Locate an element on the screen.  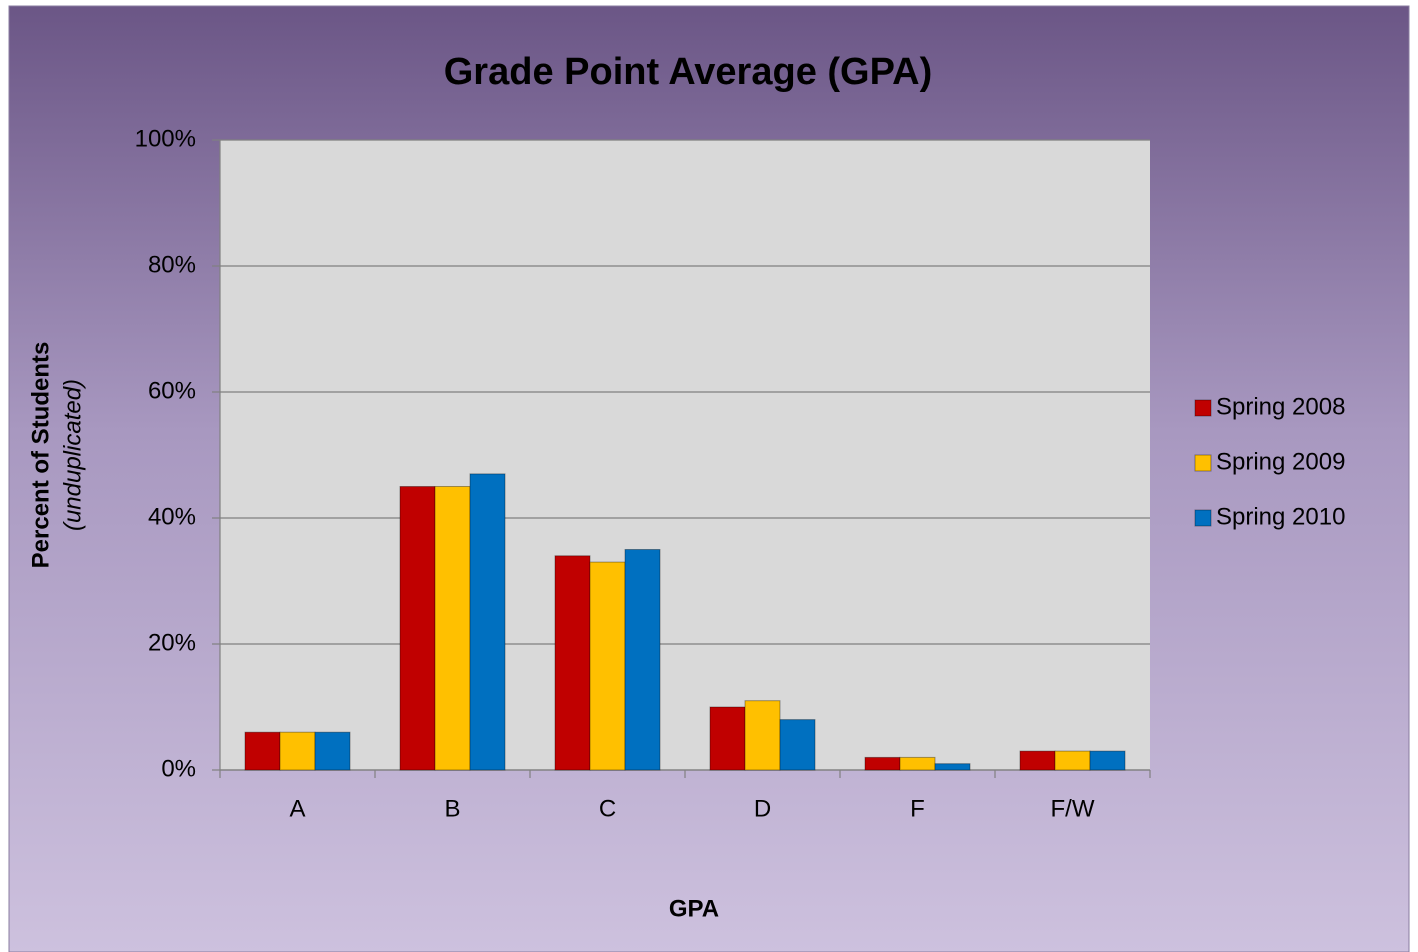
y-tick-label: 60% is located at coordinates (172, 390).